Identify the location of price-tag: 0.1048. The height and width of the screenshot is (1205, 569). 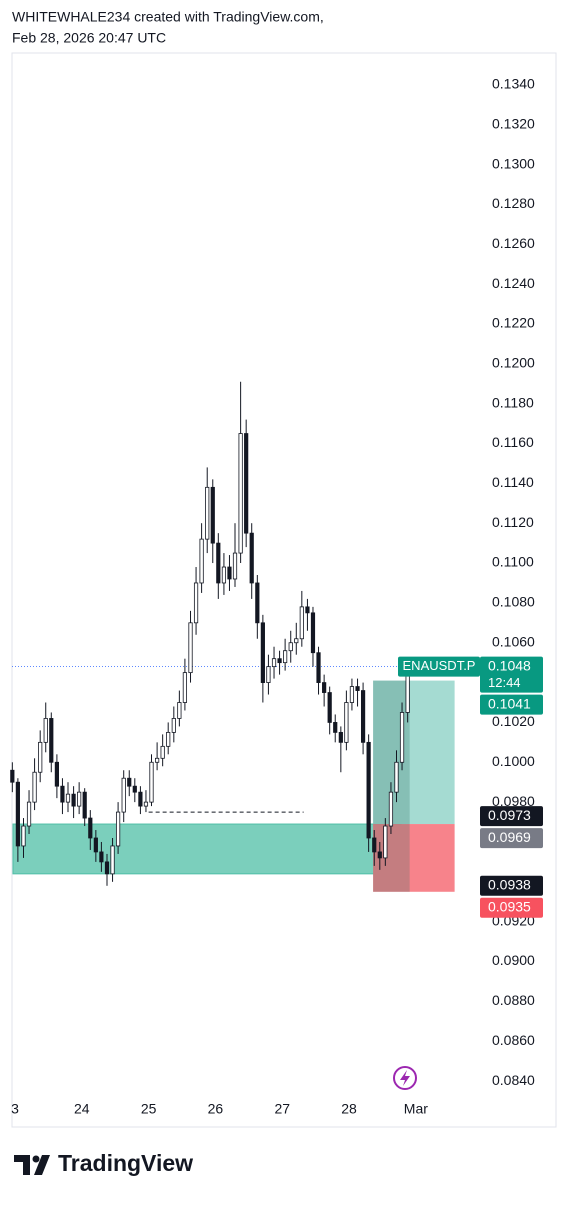
(509, 665).